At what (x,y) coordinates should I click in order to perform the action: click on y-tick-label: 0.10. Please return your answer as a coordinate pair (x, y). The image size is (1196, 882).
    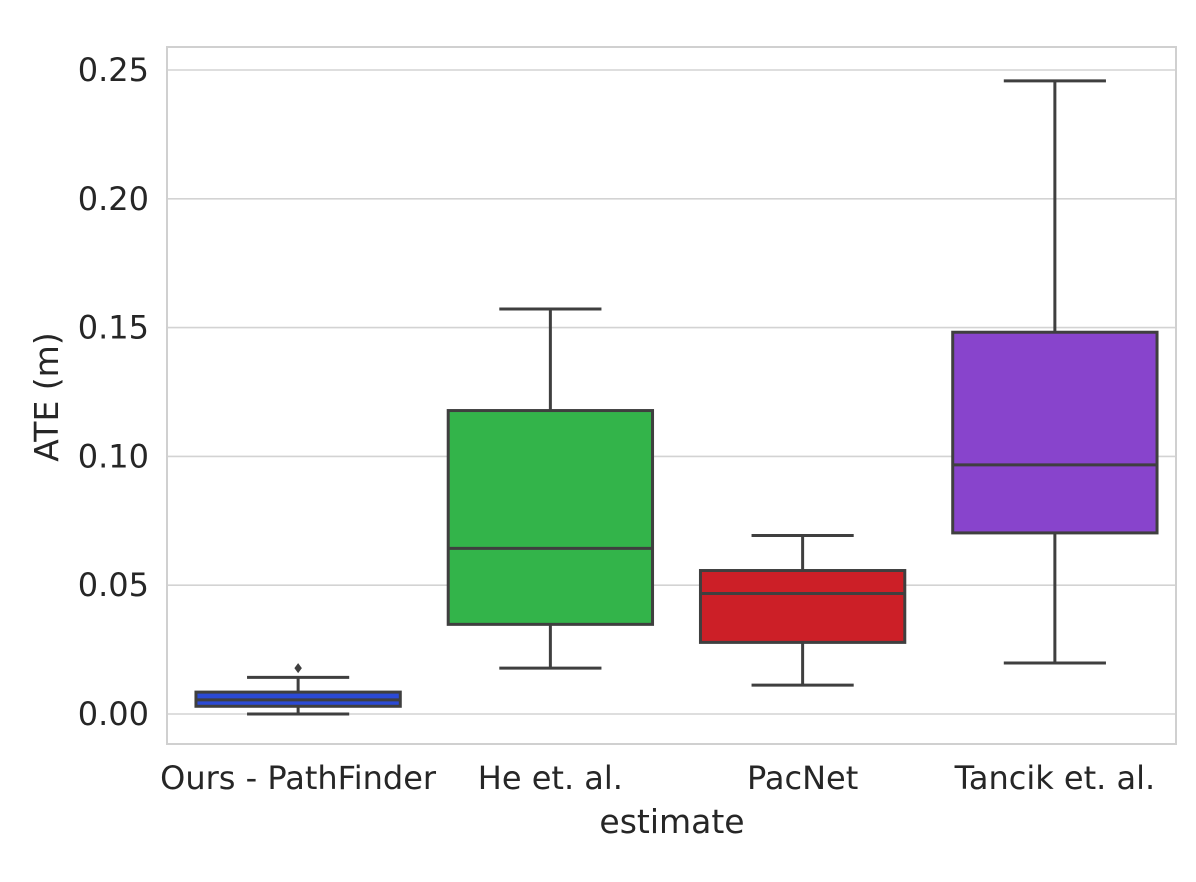
    Looking at the image, I should click on (113, 456).